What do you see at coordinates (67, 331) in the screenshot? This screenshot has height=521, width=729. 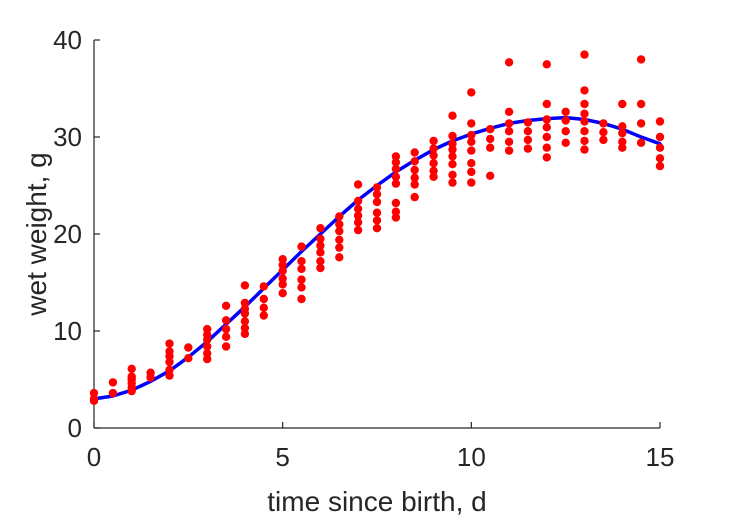 I see `y-tick-label: 10` at bounding box center [67, 331].